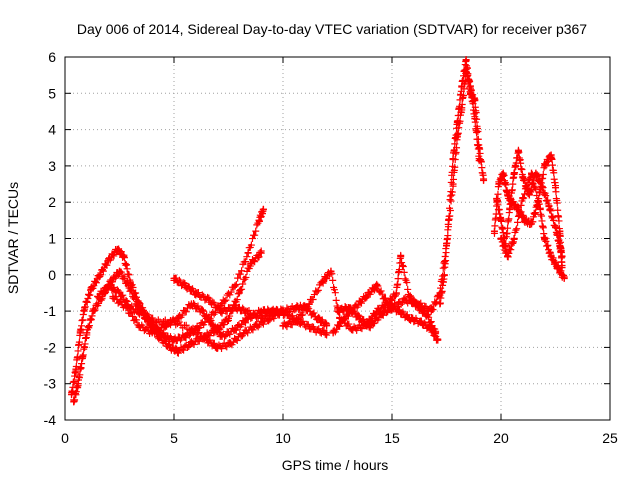 The image size is (640, 480). I want to click on y-tick-label: 2, so click(52, 202).